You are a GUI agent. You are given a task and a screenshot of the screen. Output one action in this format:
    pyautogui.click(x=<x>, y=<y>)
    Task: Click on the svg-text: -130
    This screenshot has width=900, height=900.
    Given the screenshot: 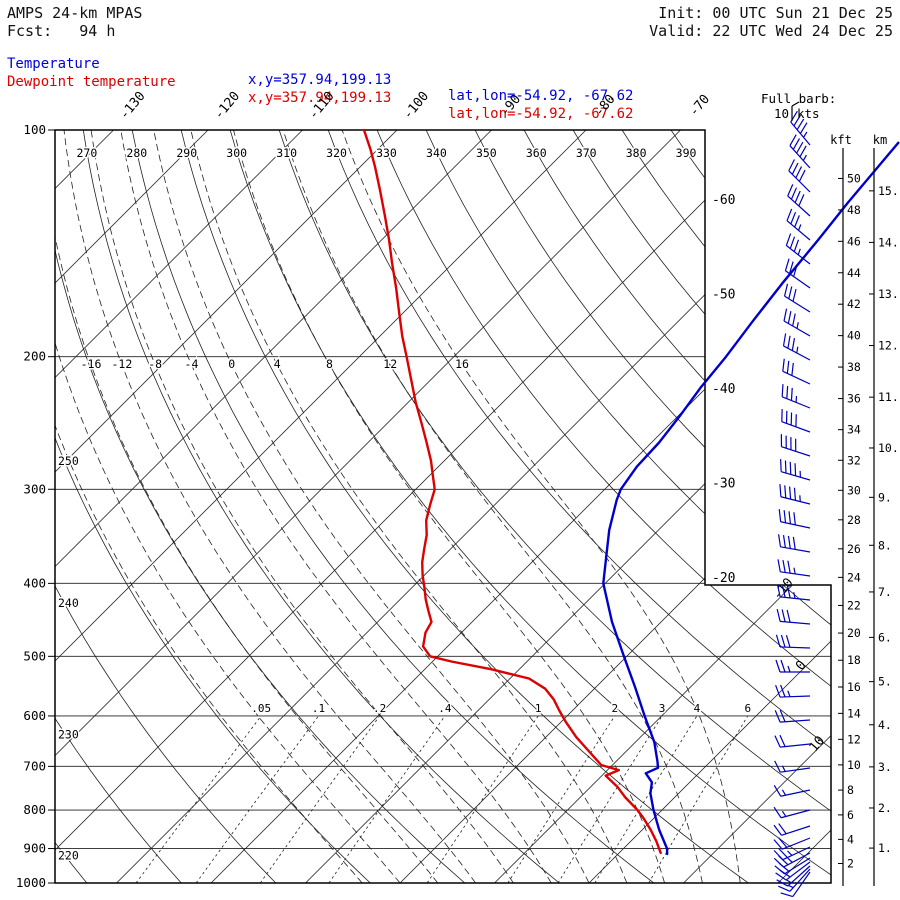 What is the action you would take?
    pyautogui.click(x=133, y=106)
    